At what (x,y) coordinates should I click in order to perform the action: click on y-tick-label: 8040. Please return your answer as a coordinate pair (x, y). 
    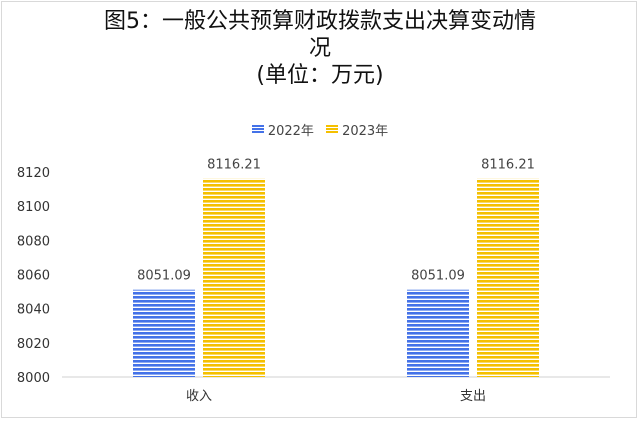
    Looking at the image, I should click on (33, 310).